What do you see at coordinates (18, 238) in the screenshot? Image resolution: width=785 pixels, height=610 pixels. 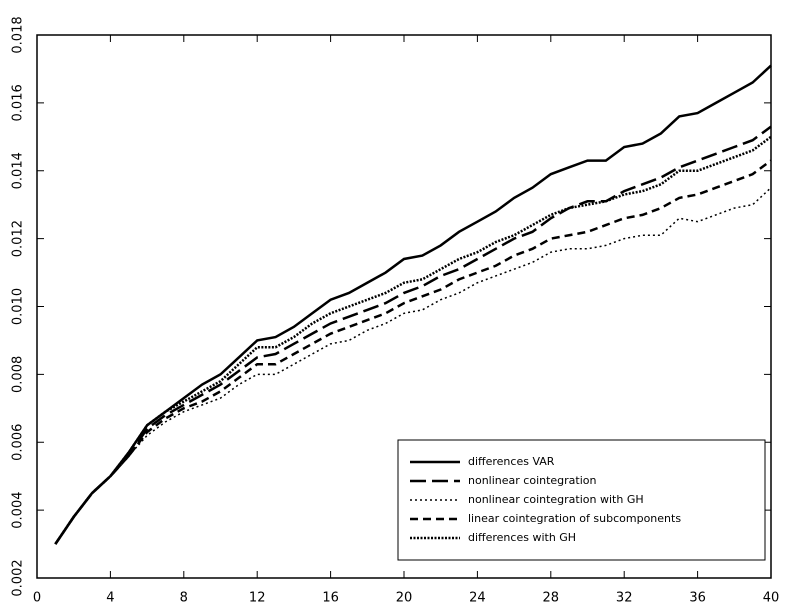 I see `y-tick-label: 0.012` at bounding box center [18, 238].